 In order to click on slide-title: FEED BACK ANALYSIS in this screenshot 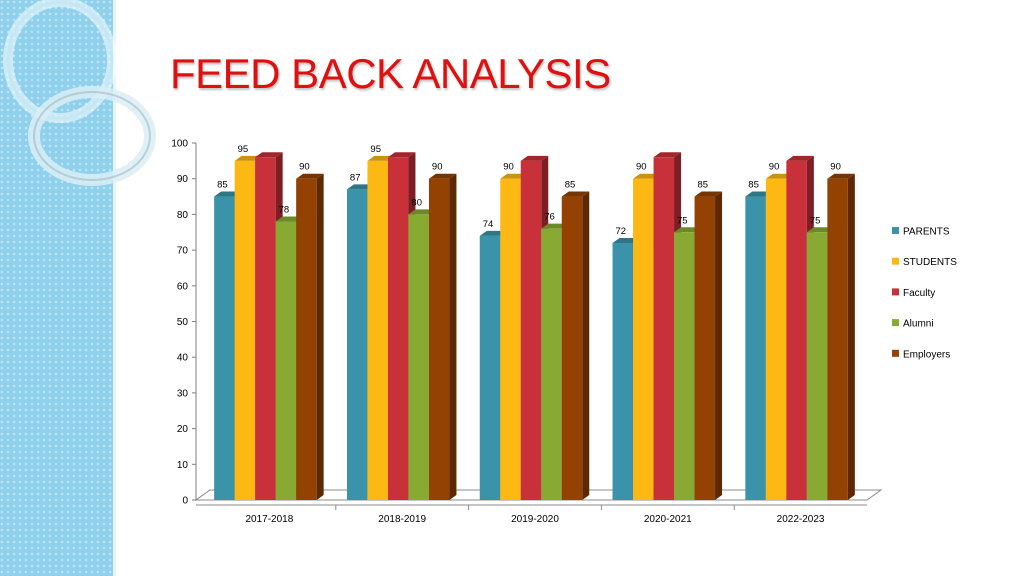, I will do `click(390, 73)`.